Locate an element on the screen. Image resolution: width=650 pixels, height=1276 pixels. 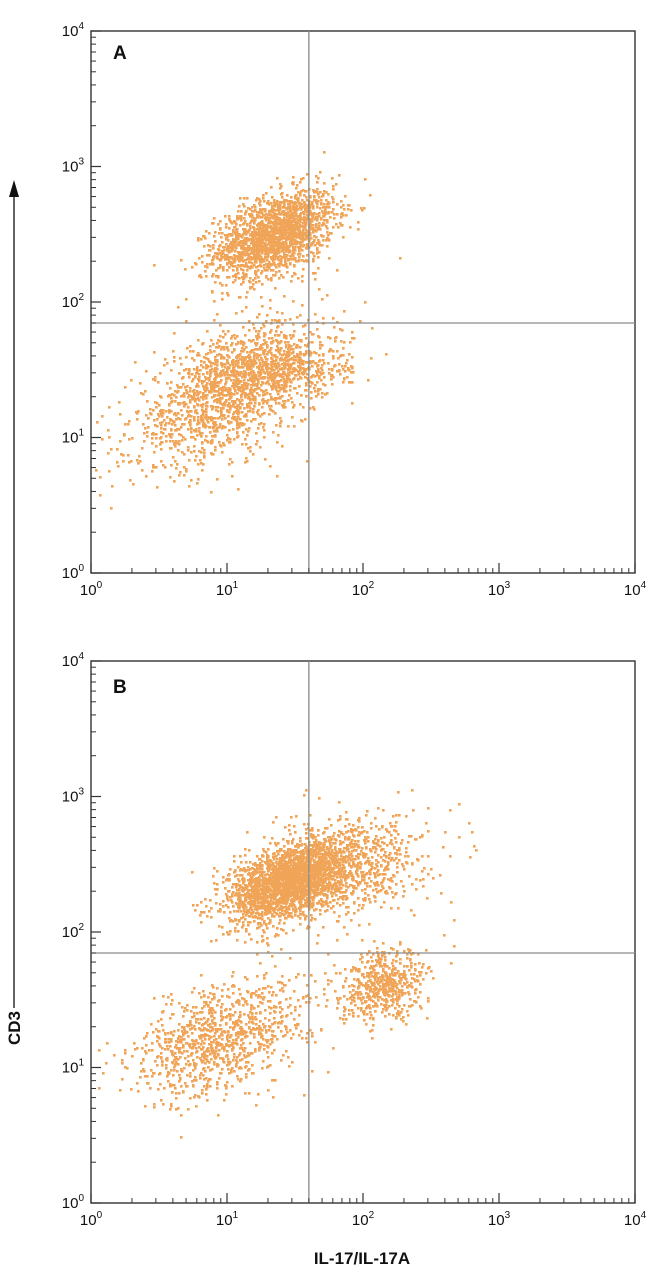
x-tick-label: 100 is located at coordinates (91, 589).